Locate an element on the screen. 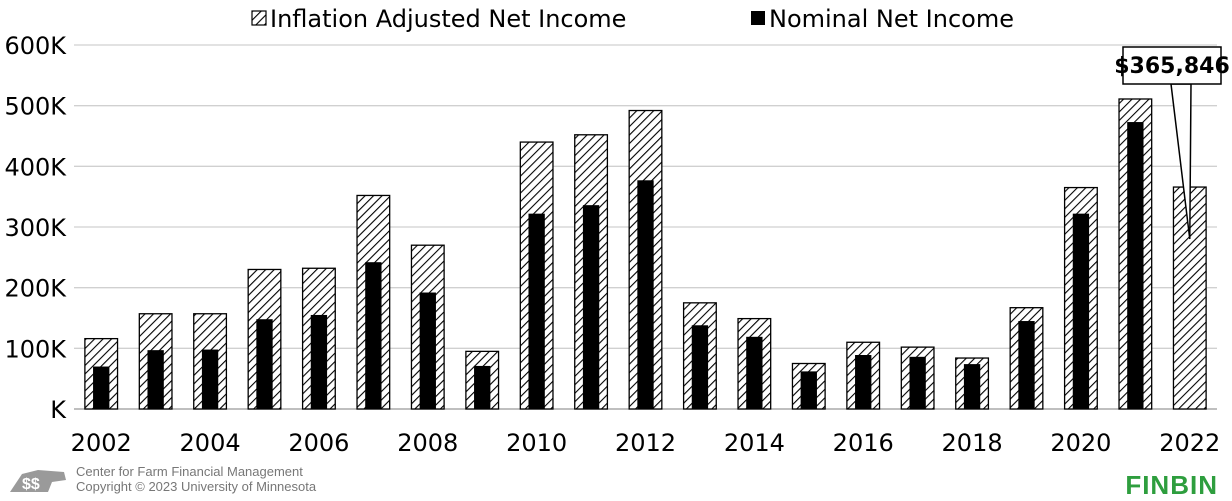 This screenshot has width=1232, height=501. bar-nominal-2021 is located at coordinates (1135, 266).